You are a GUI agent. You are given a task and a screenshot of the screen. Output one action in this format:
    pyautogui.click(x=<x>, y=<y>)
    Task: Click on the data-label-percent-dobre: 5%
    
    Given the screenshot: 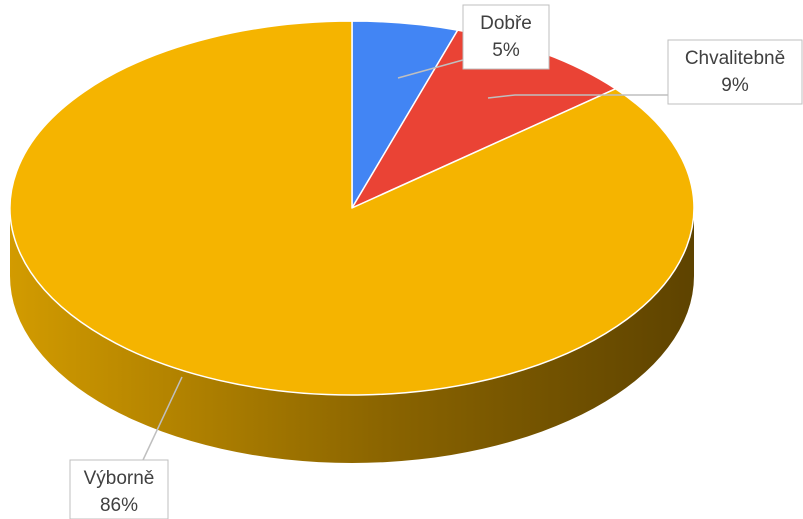 What is the action you would take?
    pyautogui.click(x=506, y=50)
    